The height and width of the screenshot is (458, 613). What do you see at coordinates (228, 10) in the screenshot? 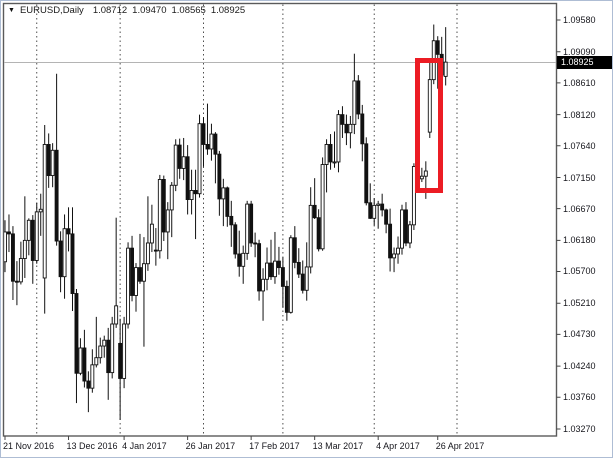
I see `ohlc-close-value: 1.08925` at bounding box center [228, 10].